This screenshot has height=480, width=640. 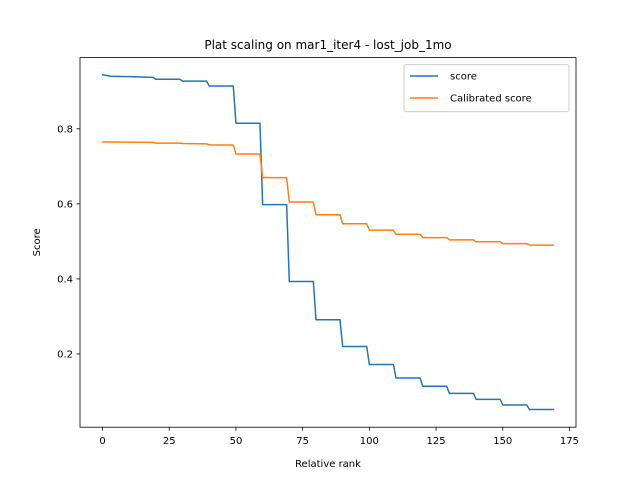 I want to click on x-axis-label: Relative rank, so click(x=328, y=464).